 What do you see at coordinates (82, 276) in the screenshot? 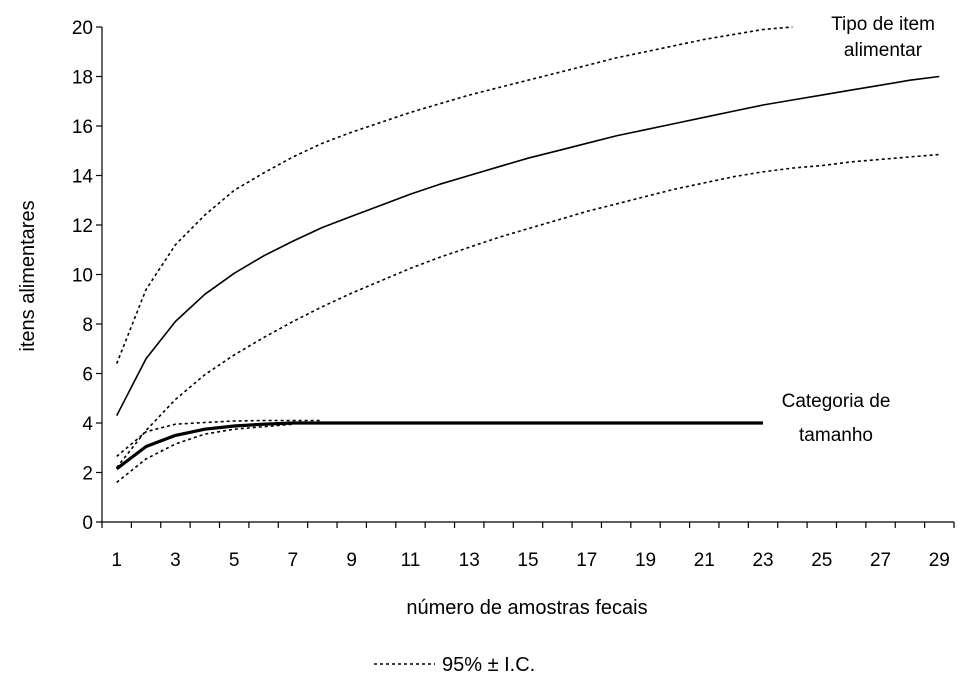
I see `y-tick-label: 10` at bounding box center [82, 276].